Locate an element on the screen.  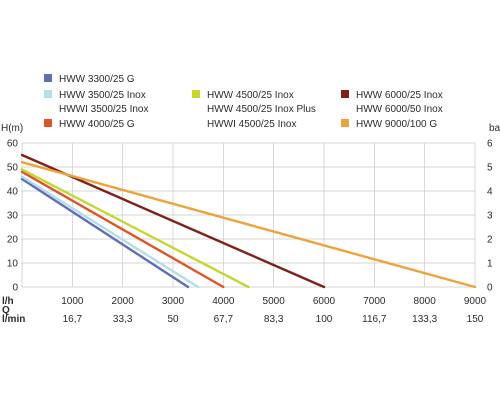
x2-tick-label: 83,3 is located at coordinates (274, 319).